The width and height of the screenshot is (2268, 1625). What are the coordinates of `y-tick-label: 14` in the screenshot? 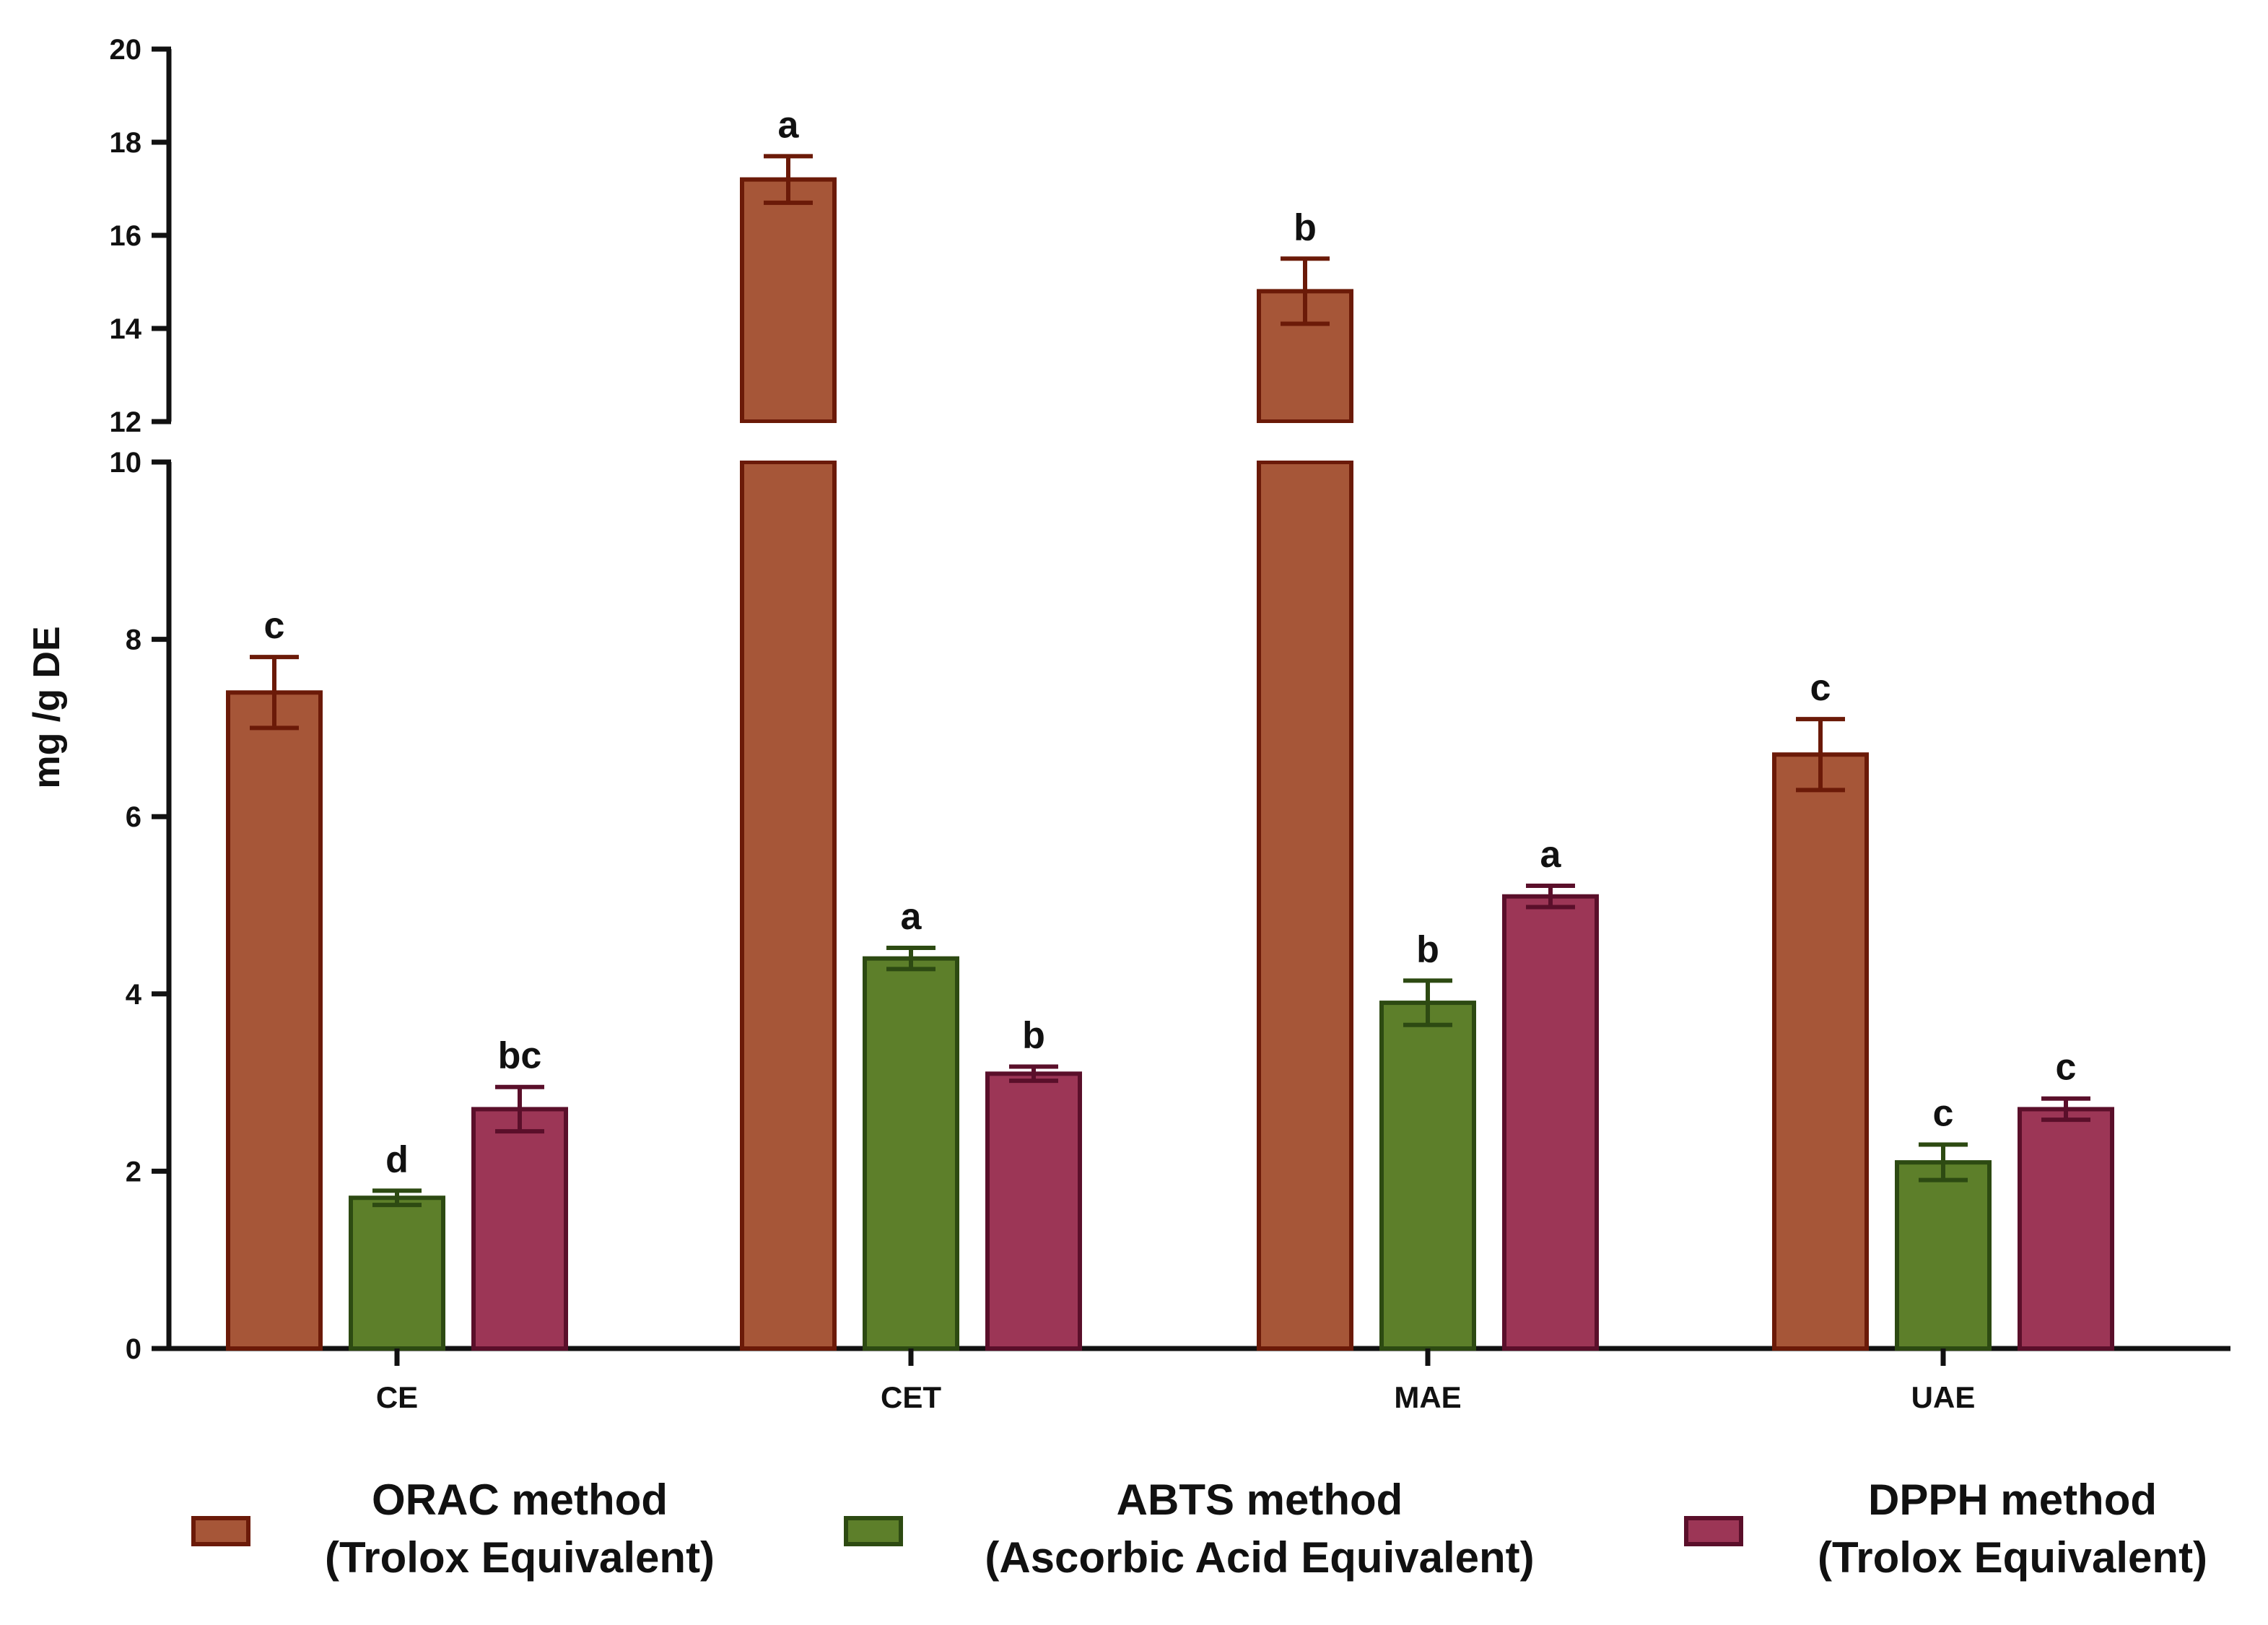 It's located at (126, 329).